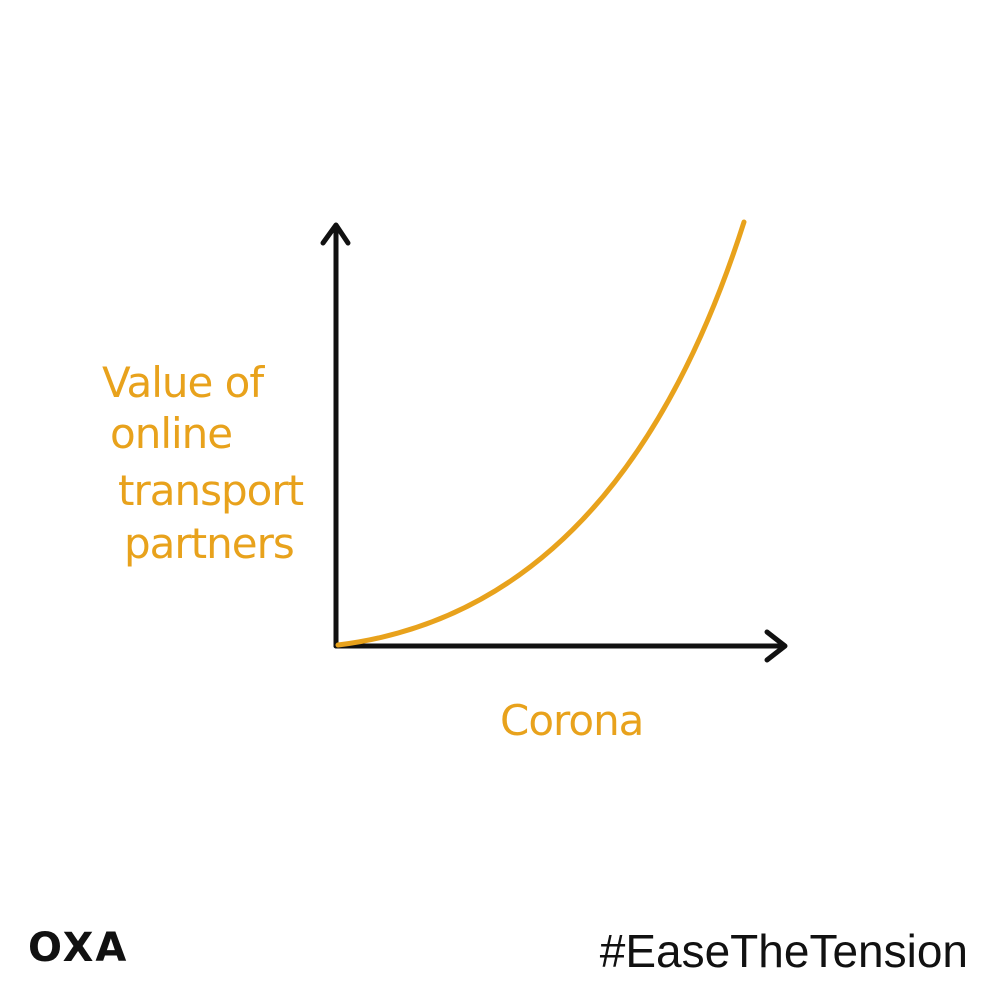  What do you see at coordinates (78, 948) in the screenshot?
I see `brand-logo: OXA` at bounding box center [78, 948].